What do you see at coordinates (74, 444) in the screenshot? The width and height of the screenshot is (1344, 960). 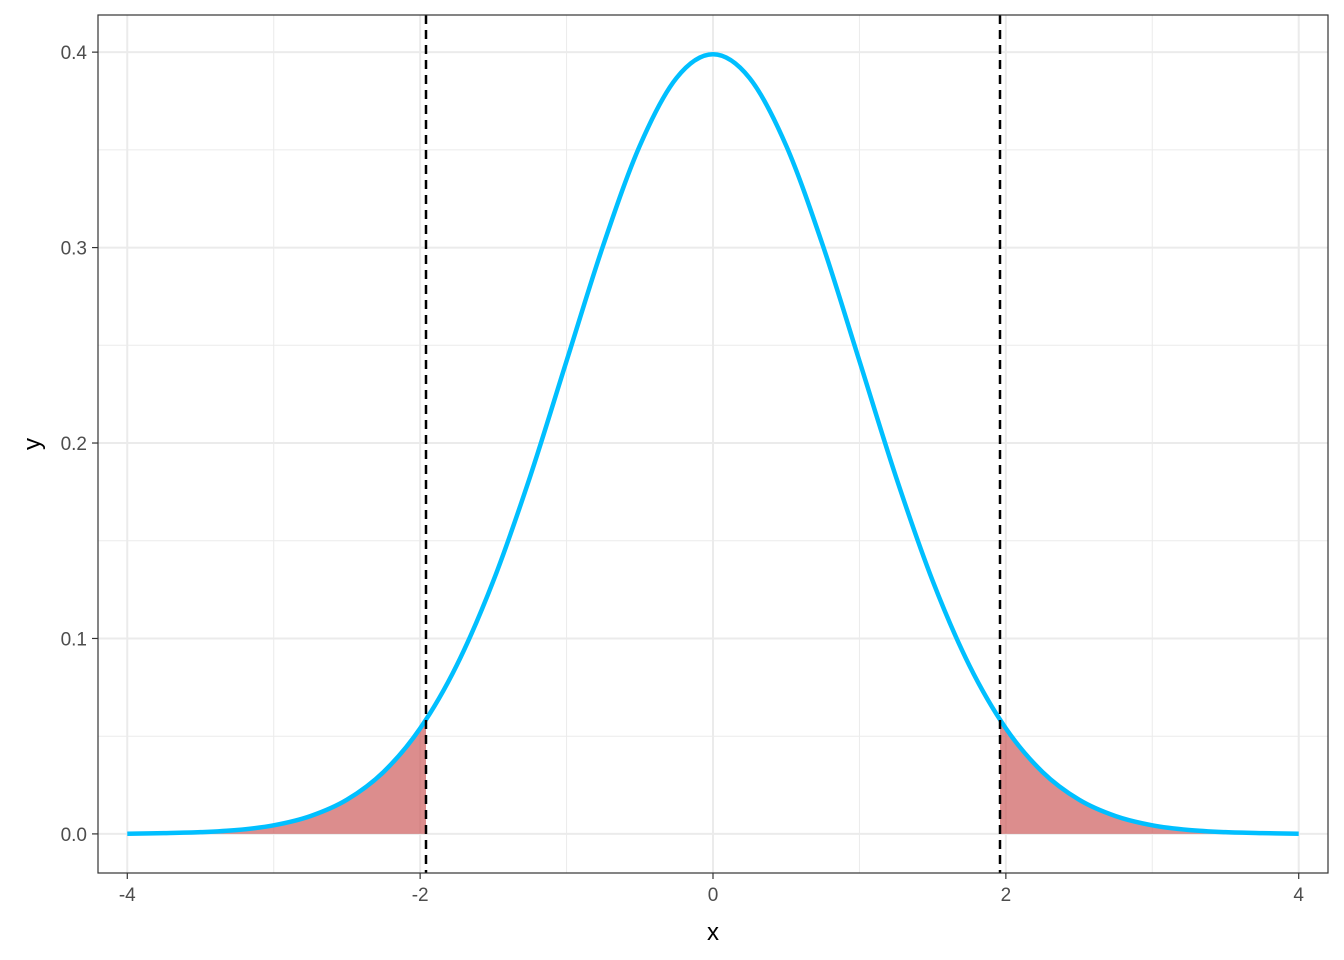 I see `y-tick-label: 0.2` at bounding box center [74, 444].